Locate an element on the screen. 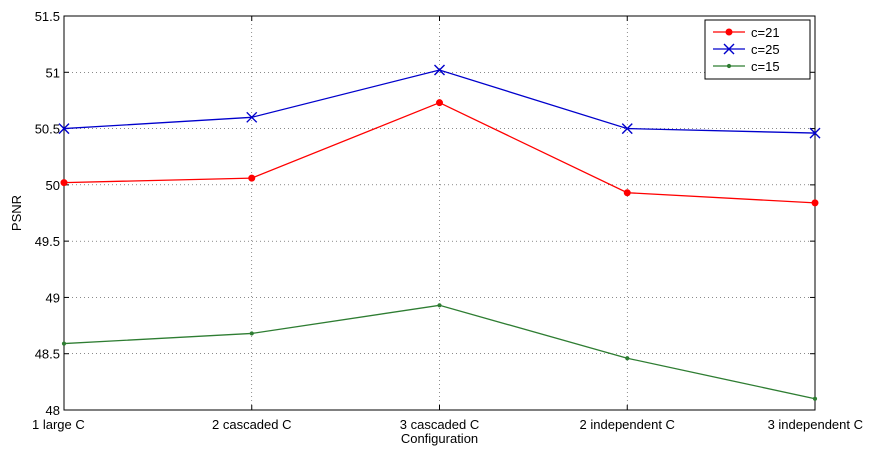  y-tick-label: 51 is located at coordinates (53, 72).